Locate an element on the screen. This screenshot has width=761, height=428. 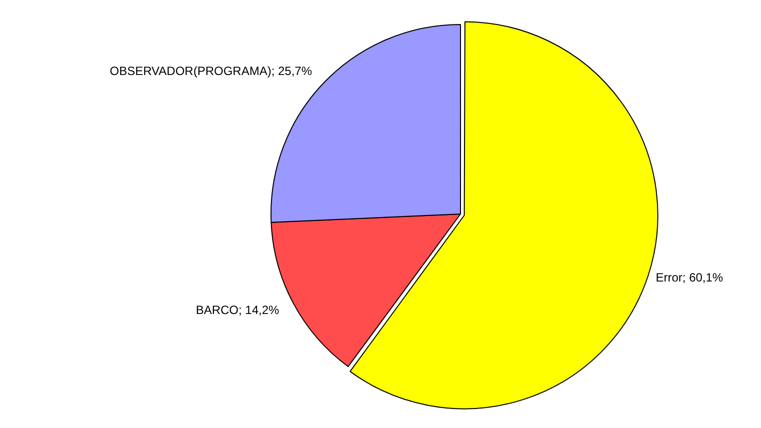
slice-label: OBSERVADOR(PROGRAMA); 25,7% is located at coordinates (211, 71).